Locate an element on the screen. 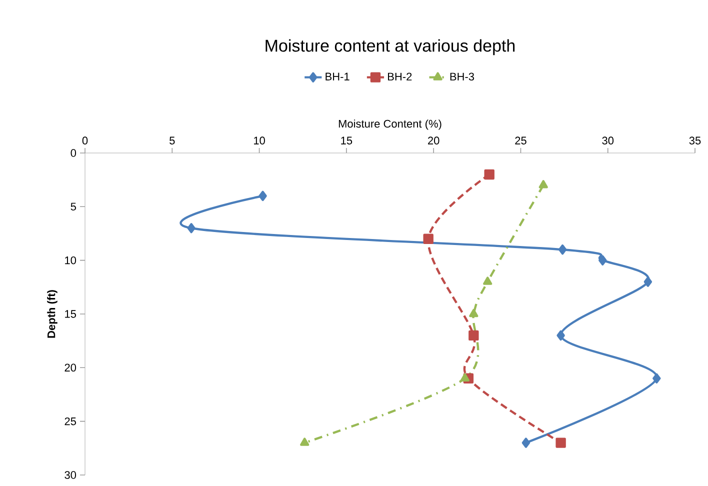  y-tick-label: 0 is located at coordinates (73, 153).